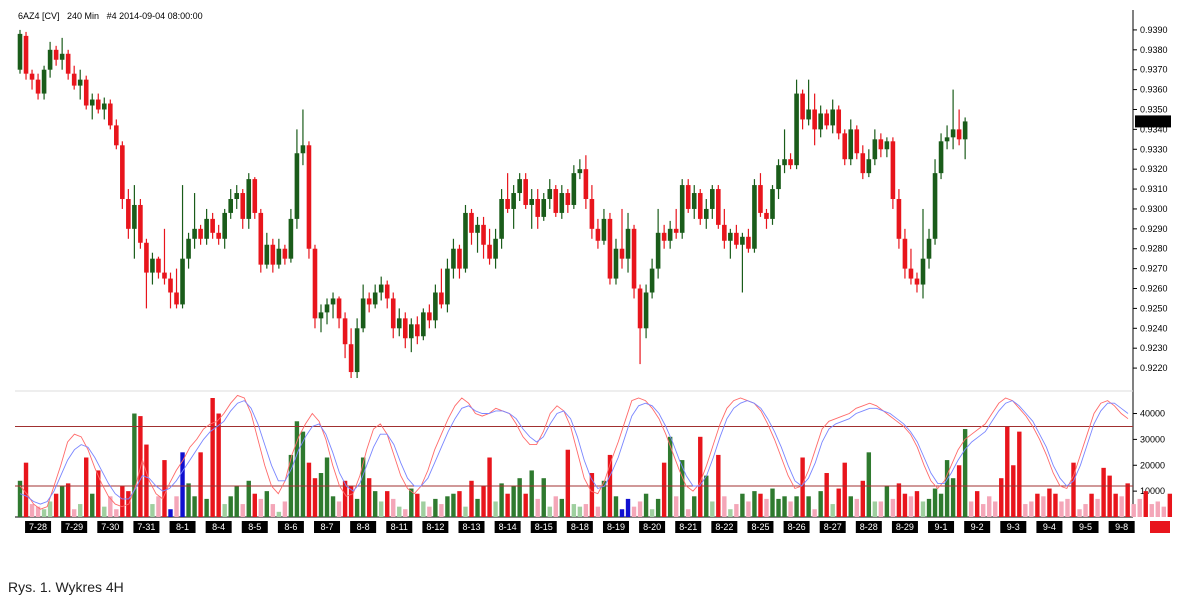 The height and width of the screenshot is (605, 1179). What do you see at coordinates (1121, 527) in the screenshot?
I see `date-label: 9-8` at bounding box center [1121, 527].